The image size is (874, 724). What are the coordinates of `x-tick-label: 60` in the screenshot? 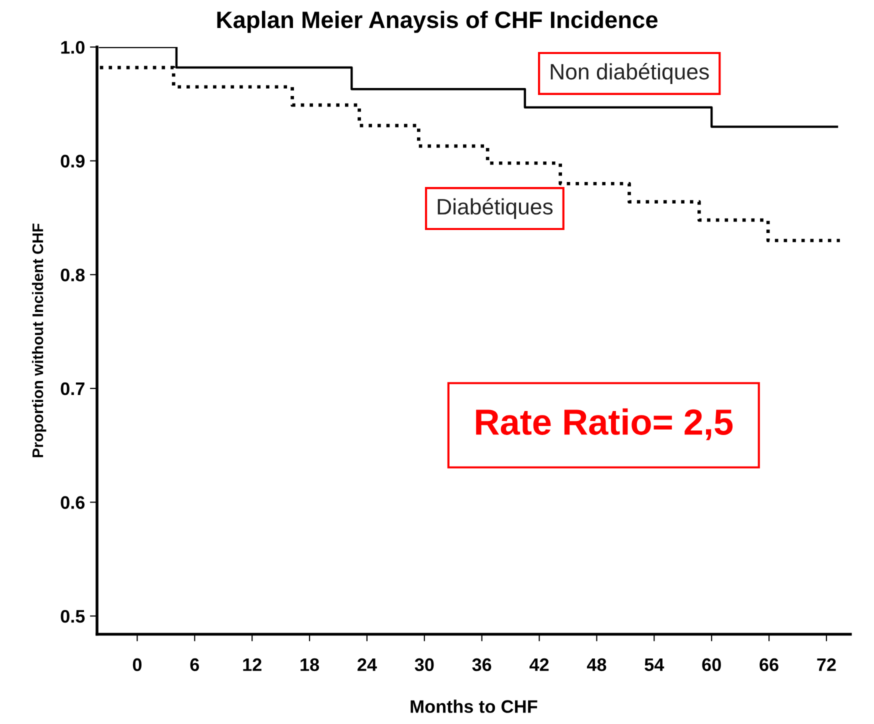 It's located at (711, 665).